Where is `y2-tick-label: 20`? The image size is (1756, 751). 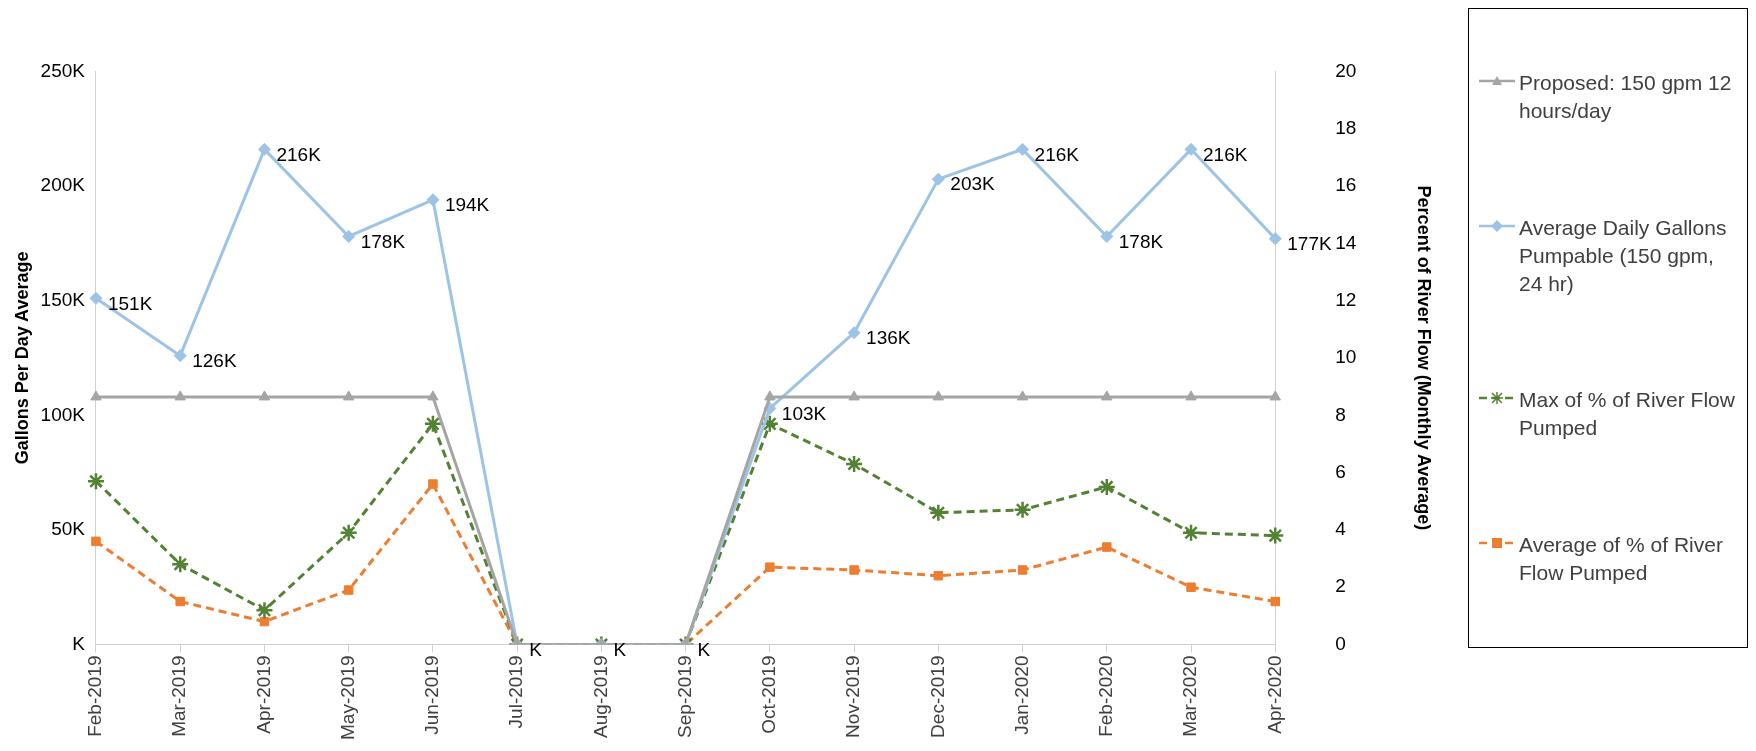 y2-tick-label: 20 is located at coordinates (1346, 70).